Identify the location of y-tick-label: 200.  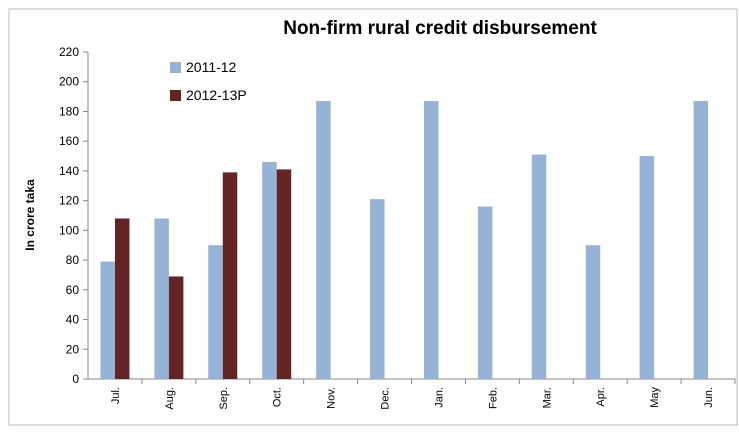
(69, 82).